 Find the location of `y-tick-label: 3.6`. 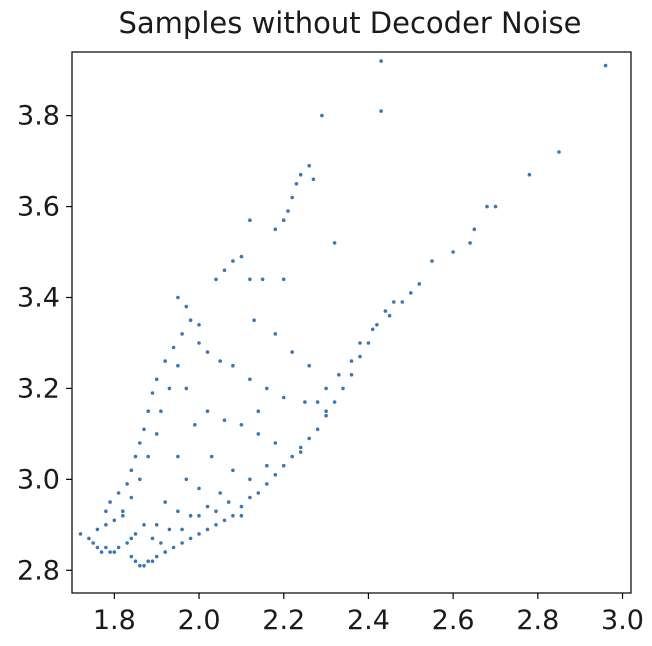

y-tick-label: 3.6 is located at coordinates (38, 207).